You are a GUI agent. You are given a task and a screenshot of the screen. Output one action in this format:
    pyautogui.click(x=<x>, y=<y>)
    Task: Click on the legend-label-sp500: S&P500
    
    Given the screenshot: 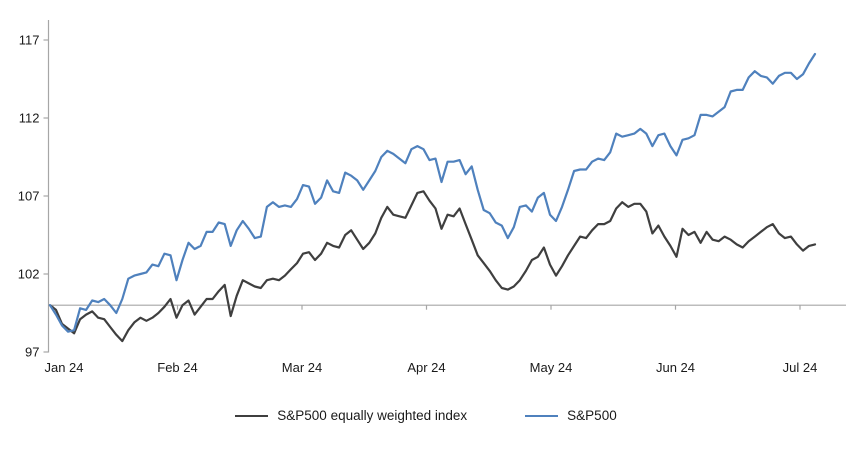 What is the action you would take?
    pyautogui.click(x=592, y=415)
    